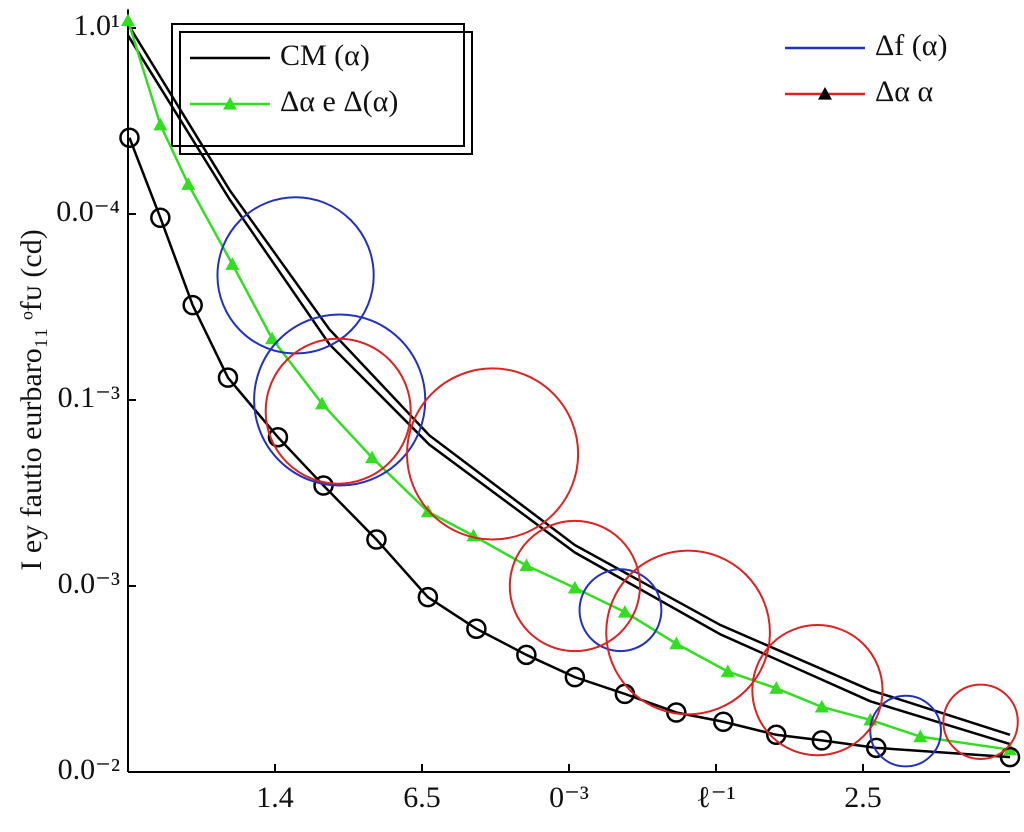 This screenshot has width=1024, height=832. Describe the element at coordinates (88, 211) in the screenshot. I see `y-tick-label: 0.0⁻⁴` at that location.